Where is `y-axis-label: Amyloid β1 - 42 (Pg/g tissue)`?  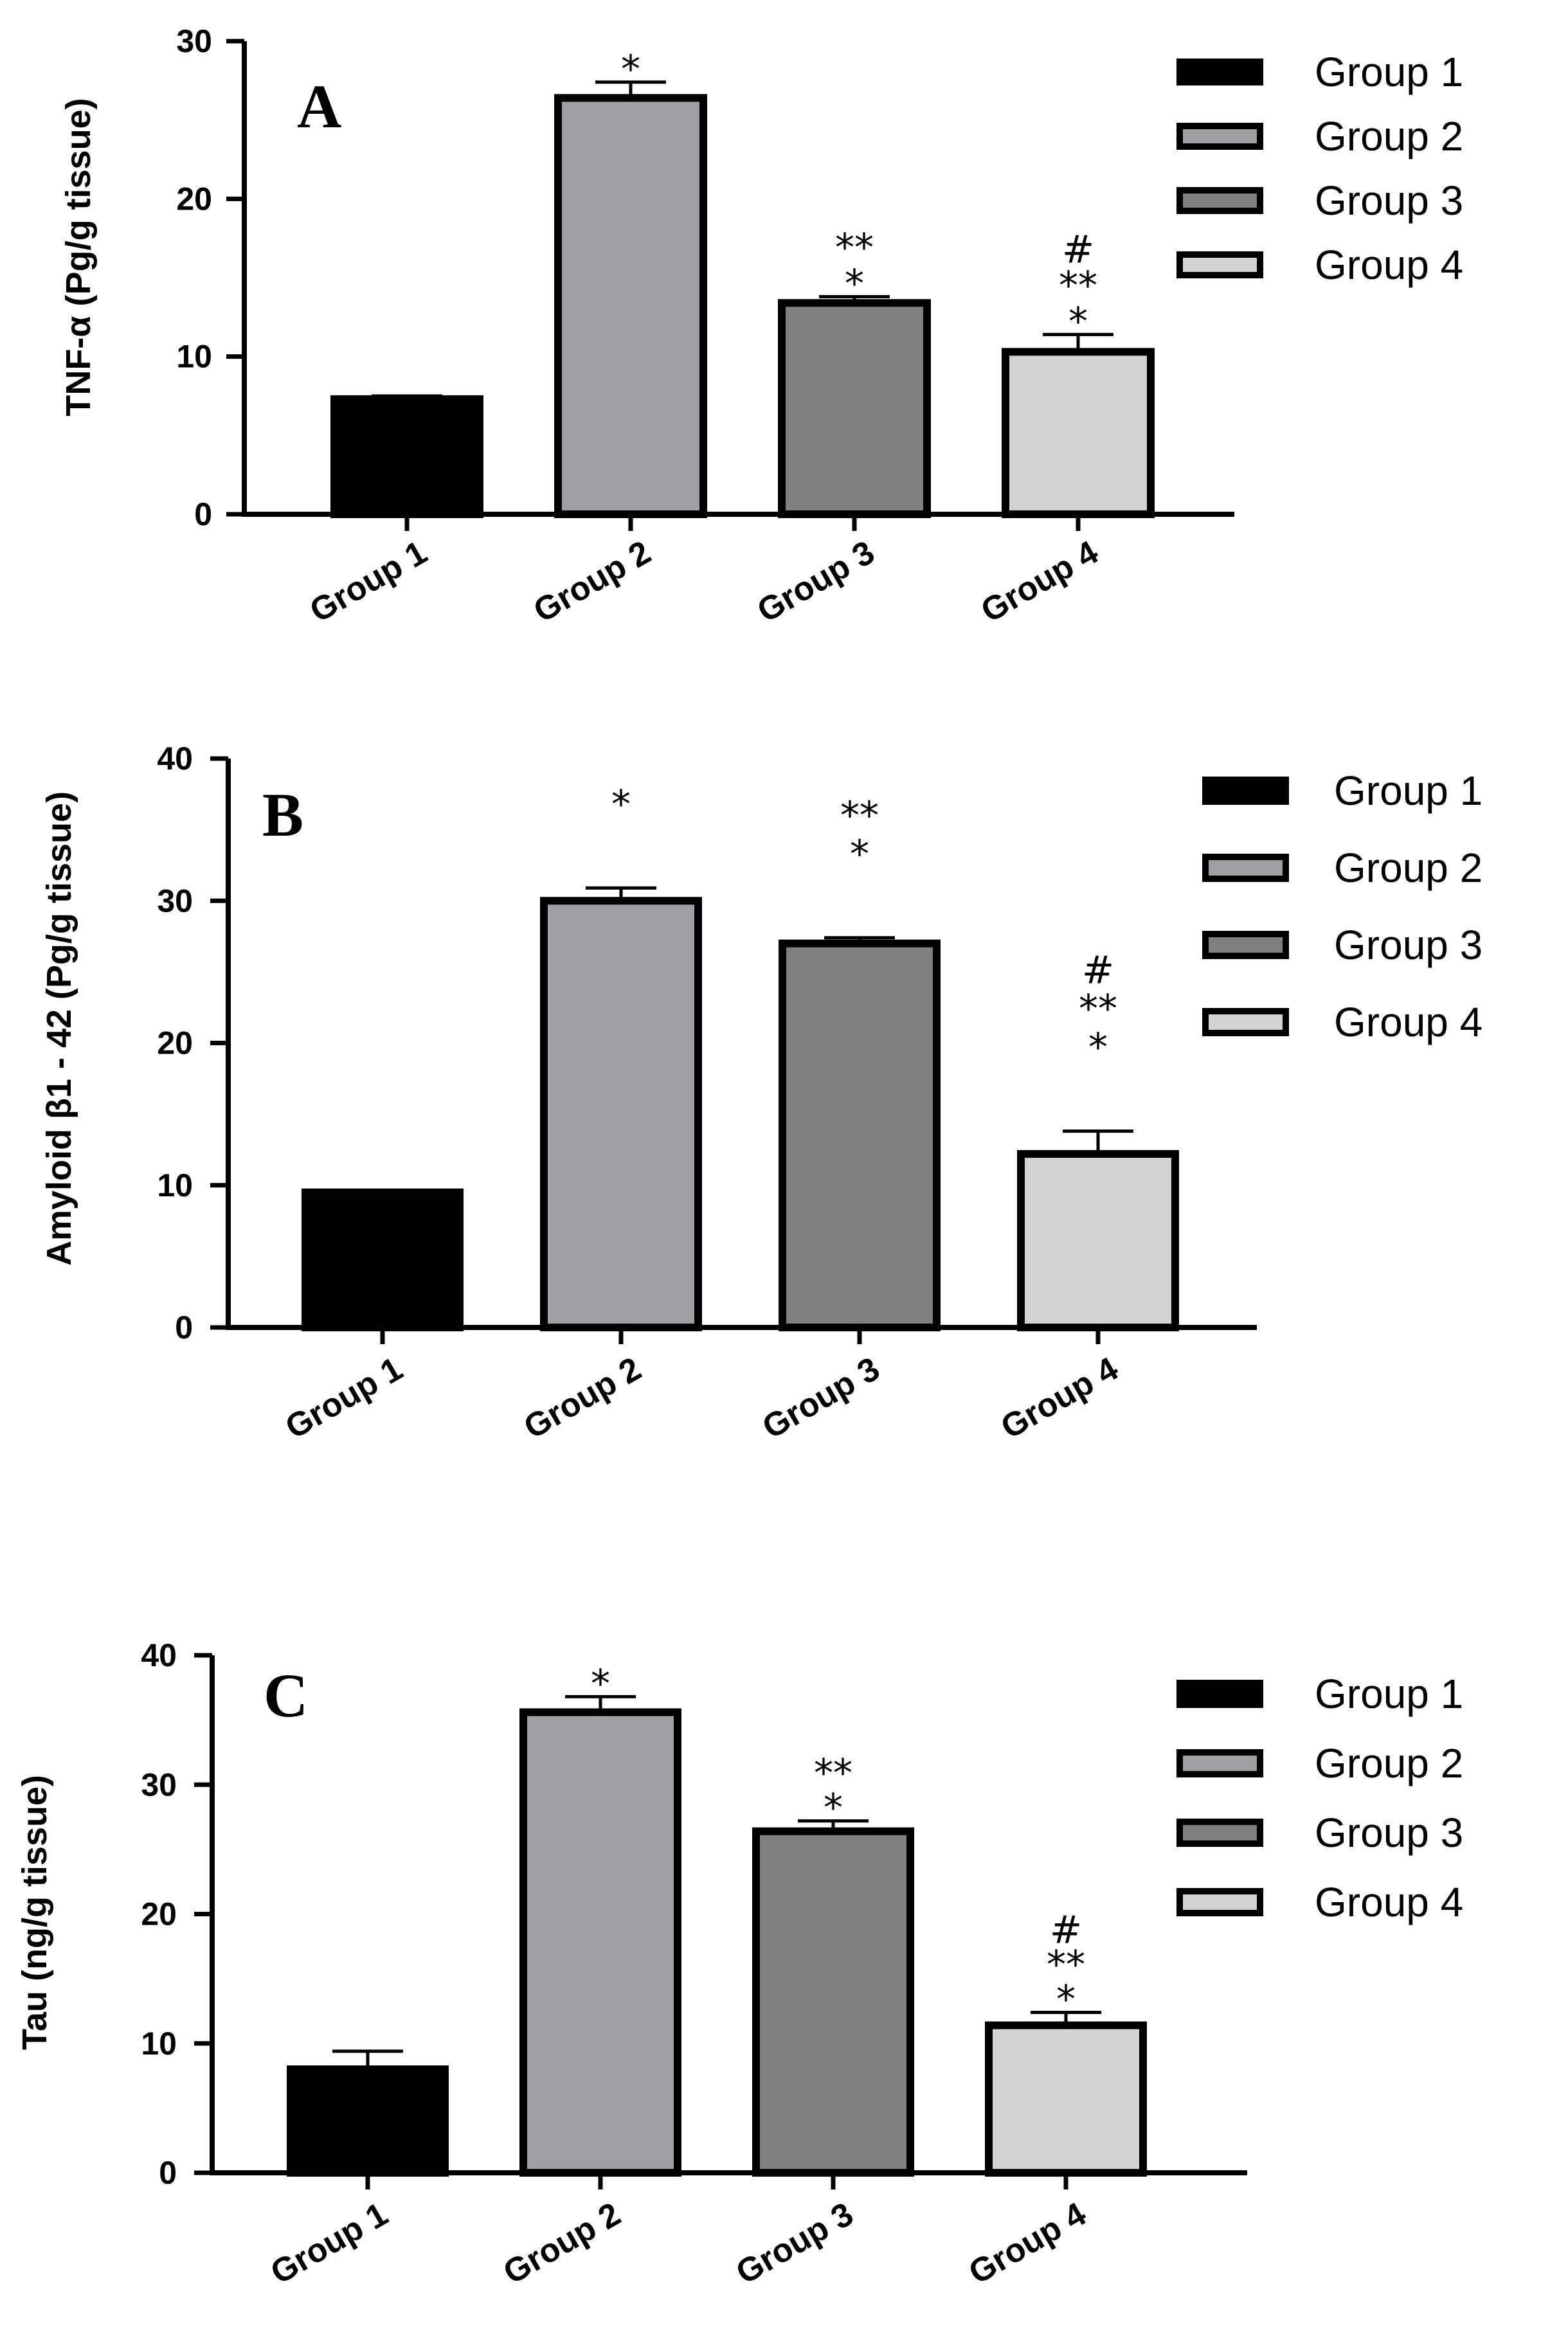
y-axis-label: Amyloid β1 - 42 (Pg/g tissue) is located at coordinates (59, 1028).